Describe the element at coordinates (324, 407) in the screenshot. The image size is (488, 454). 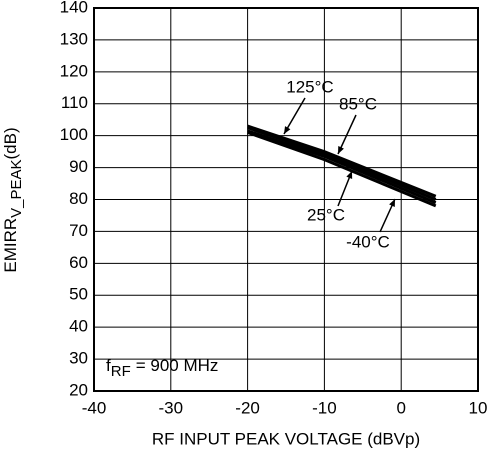
I see `x-tick-label: -10` at that location.